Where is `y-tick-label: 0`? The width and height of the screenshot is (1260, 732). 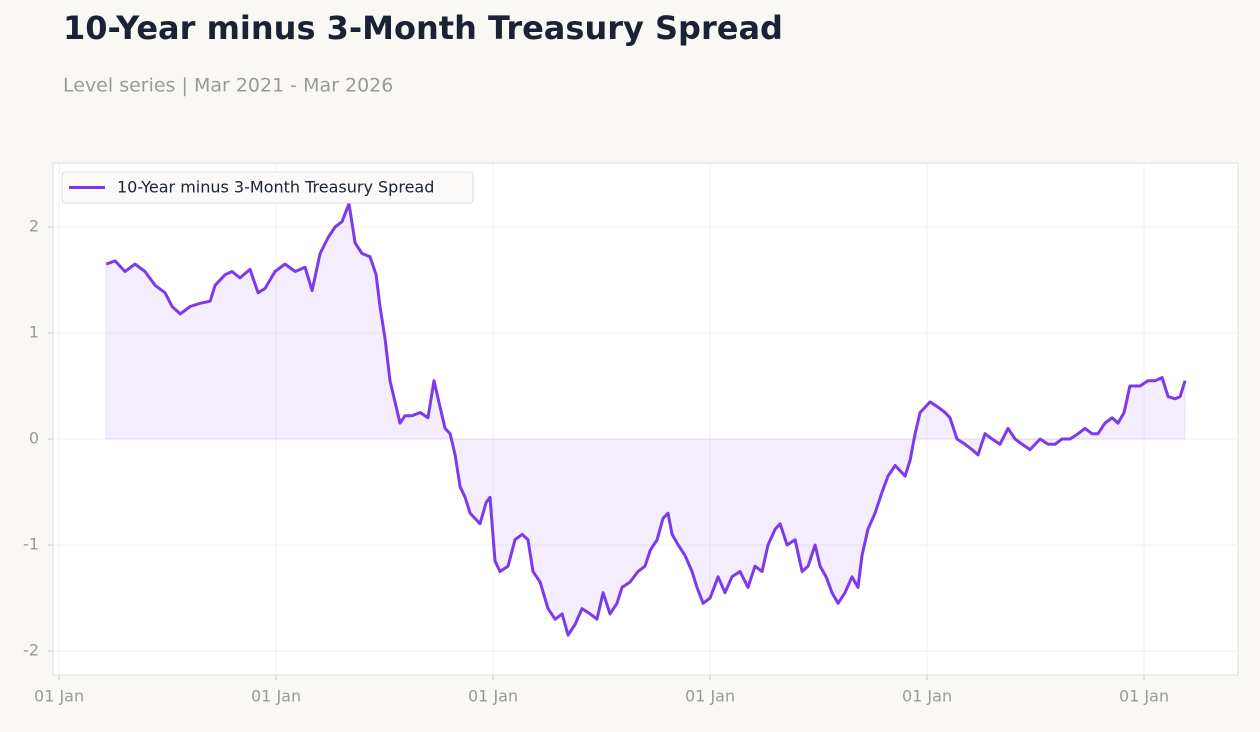
y-tick-label: 0 is located at coordinates (34, 438).